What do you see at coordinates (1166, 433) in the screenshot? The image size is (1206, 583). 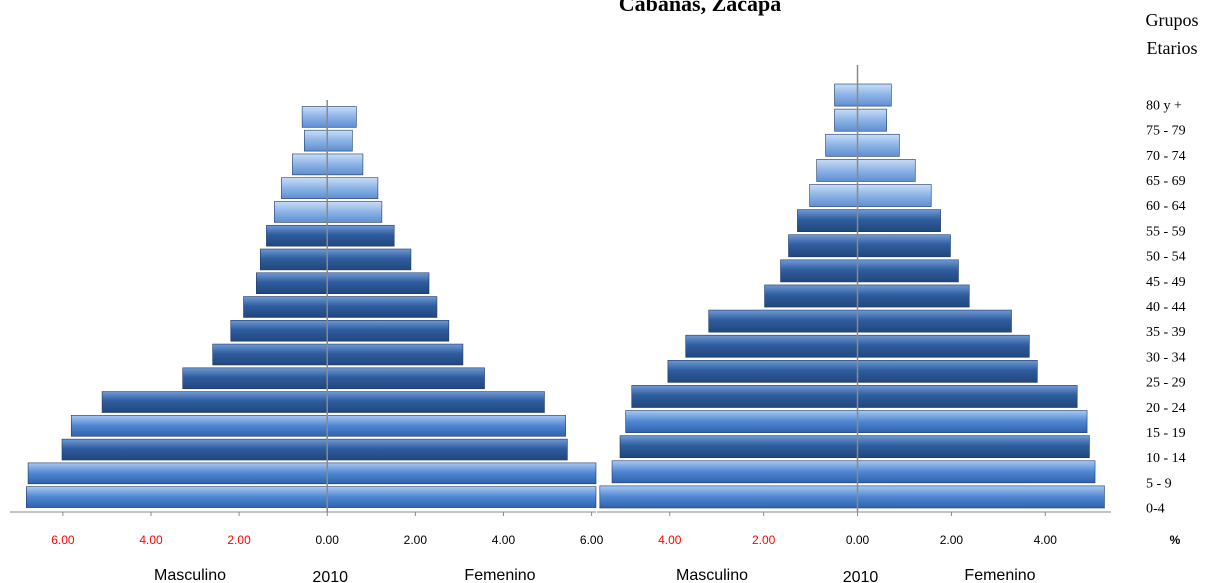 I see `age-group-label: 15 - 19` at bounding box center [1166, 433].